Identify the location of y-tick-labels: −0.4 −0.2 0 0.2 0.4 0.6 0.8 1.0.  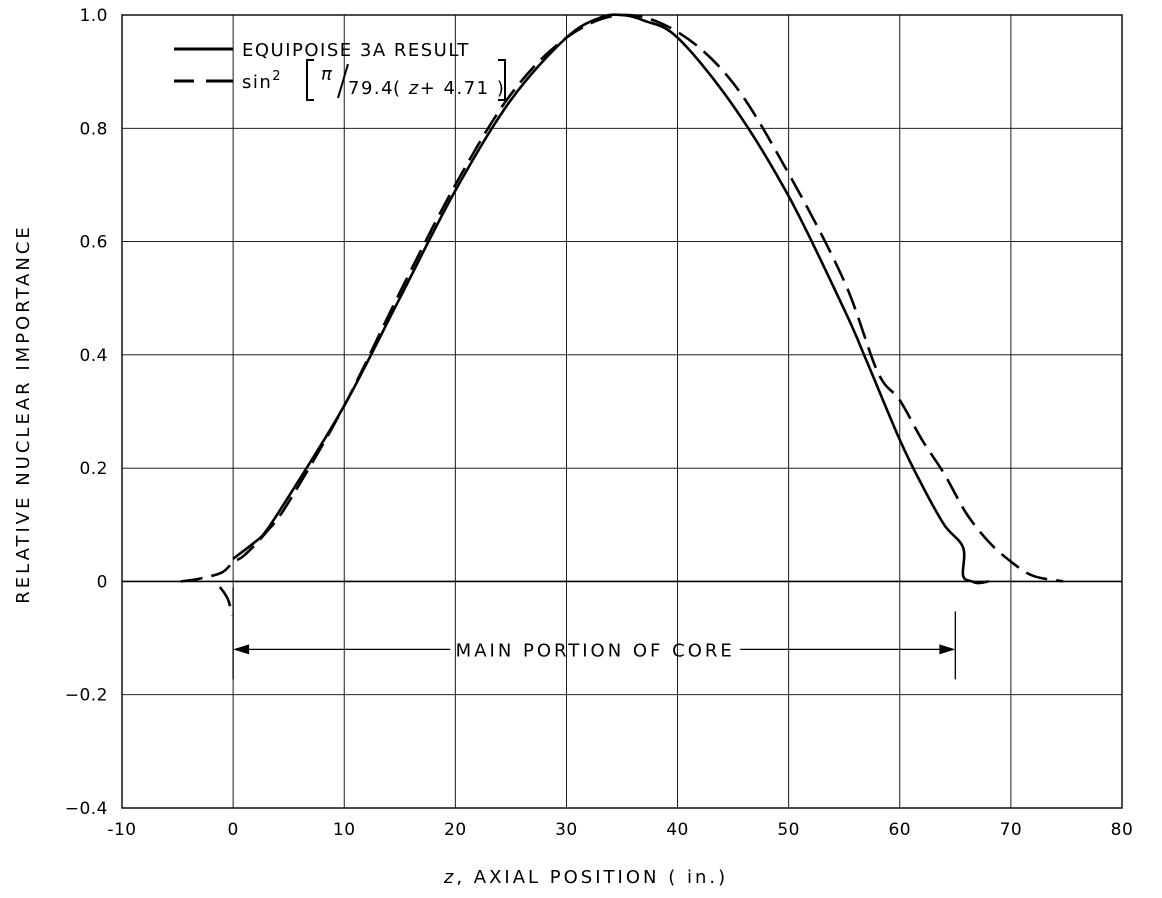
(86, 412).